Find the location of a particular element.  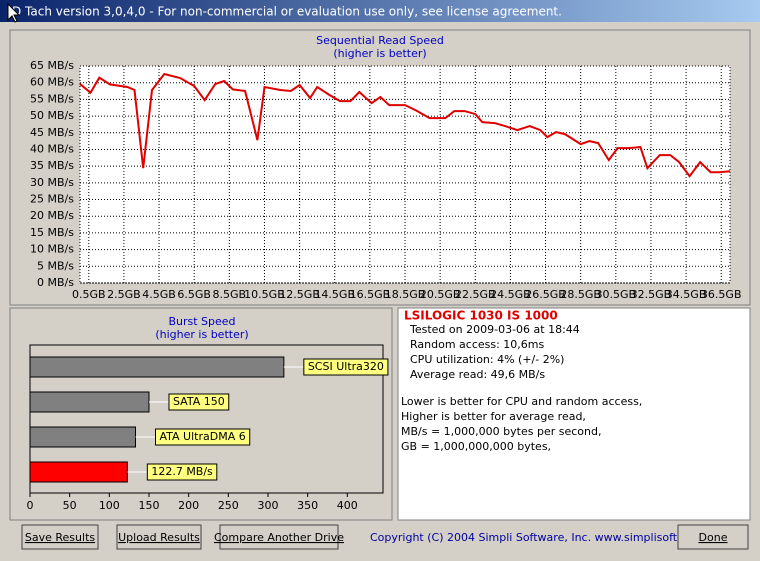

info-note: Higher is better for average read, is located at coordinates (493, 416).